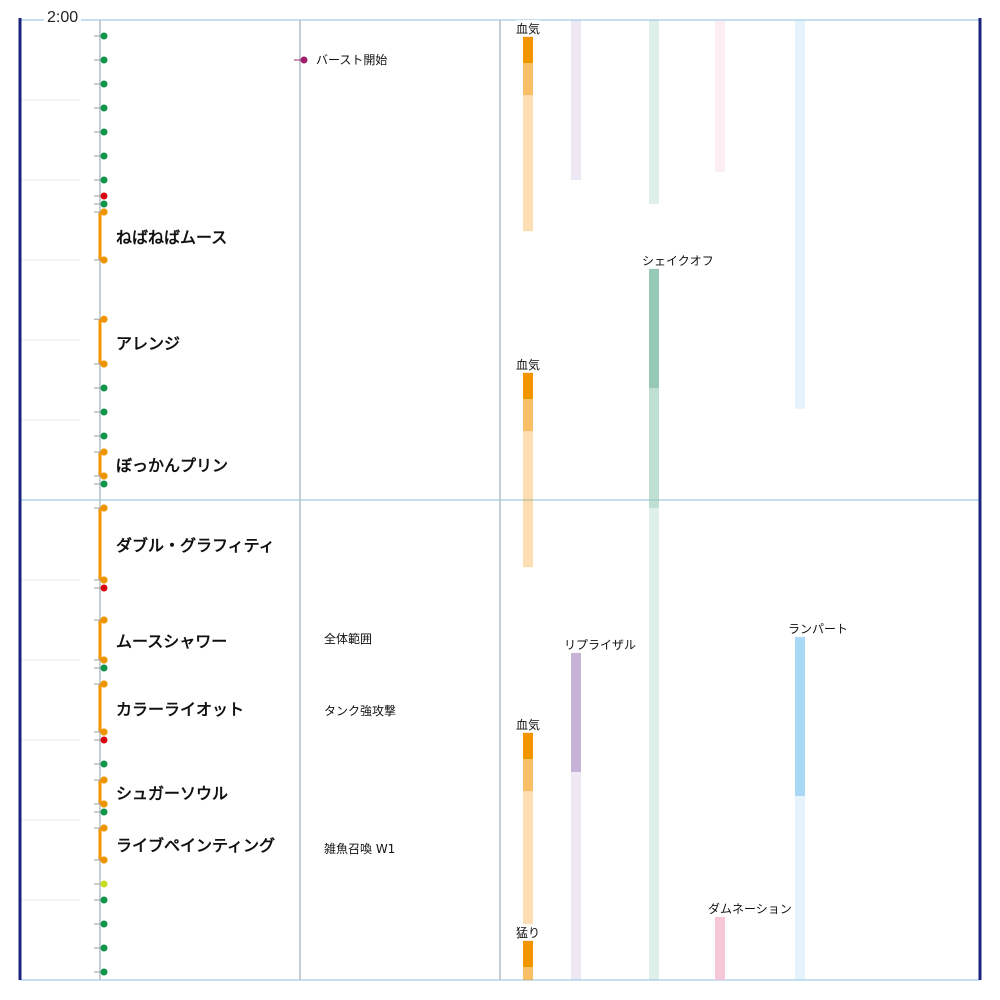 This screenshot has height=1000, width=1000. Describe the element at coordinates (172, 465) in the screenshot. I see `skill-label: ぼっかんプリン` at that location.